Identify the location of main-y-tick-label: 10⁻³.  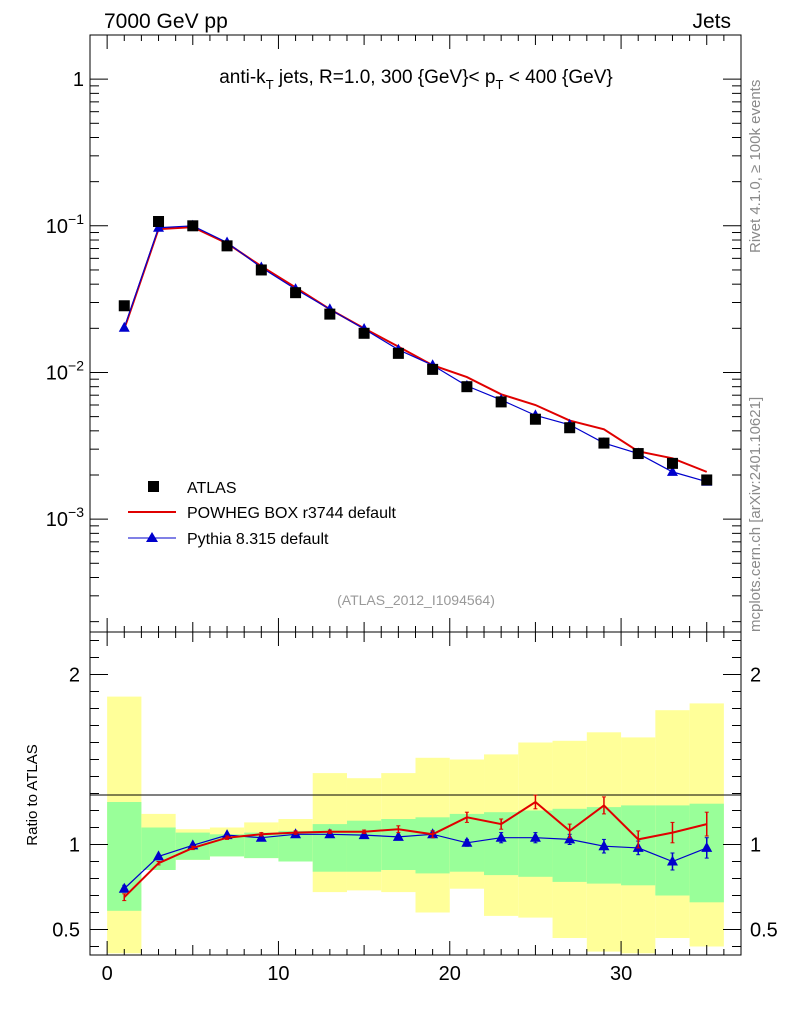
(65, 517).